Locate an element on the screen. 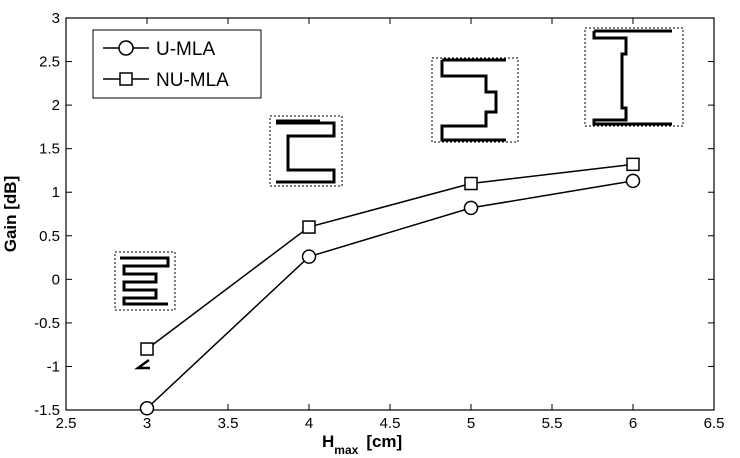 This screenshot has height=458, width=740. y-tick-label: 3 is located at coordinates (56, 18).